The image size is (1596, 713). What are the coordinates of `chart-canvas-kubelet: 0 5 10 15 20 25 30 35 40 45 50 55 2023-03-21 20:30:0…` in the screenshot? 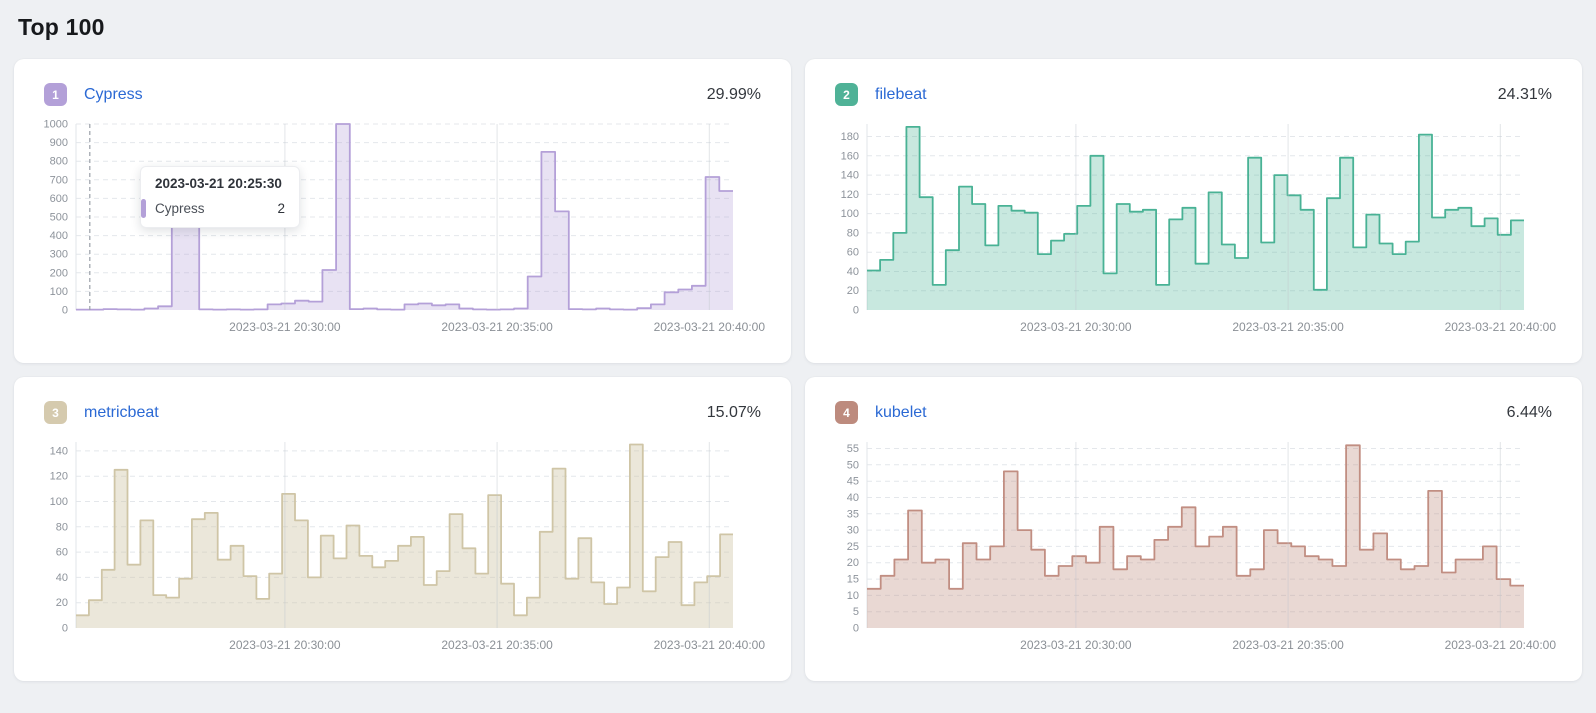 It's located at (1192, 548).